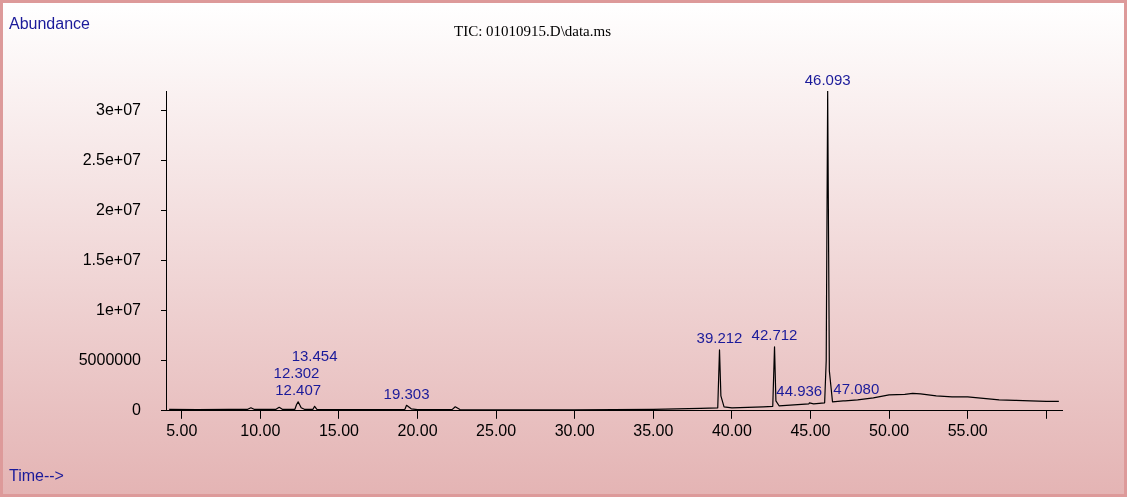  Describe the element at coordinates (719, 338) in the screenshot. I see `annotation: 39.212` at that location.